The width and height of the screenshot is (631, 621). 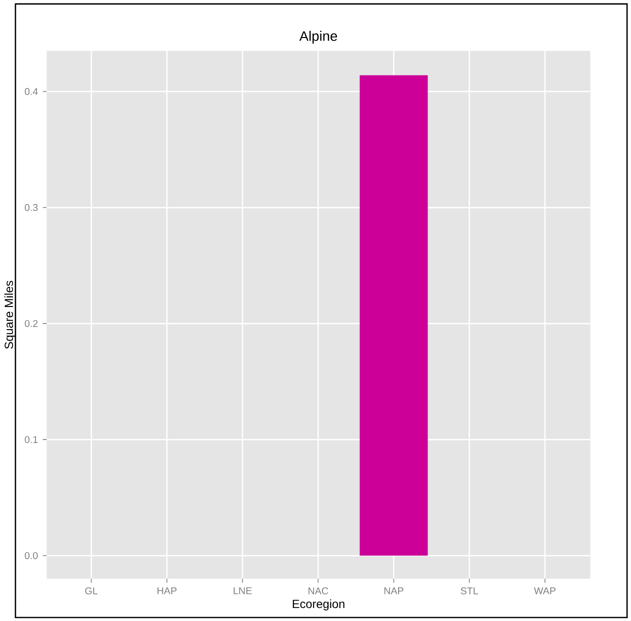 What do you see at coordinates (394, 590) in the screenshot?
I see `x-tick-label: NAP` at bounding box center [394, 590].